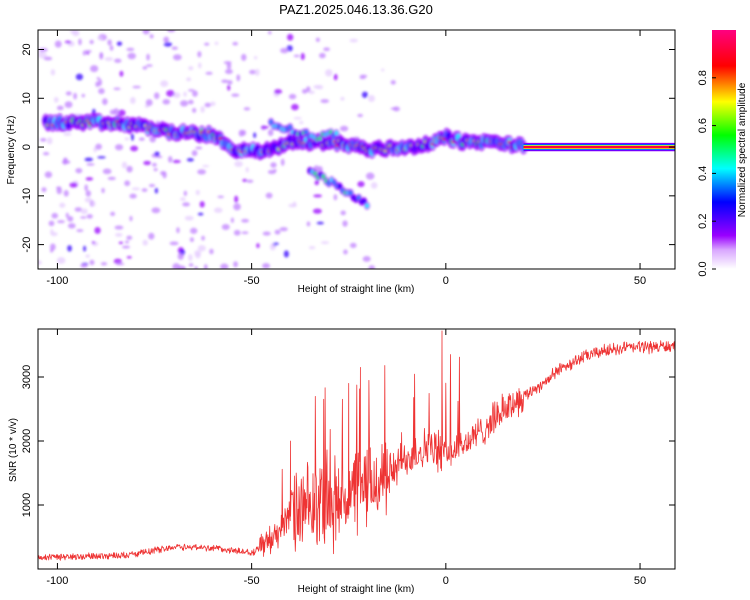 The image size is (750, 600). I want to click on secondary-blob, so click(364, 201).